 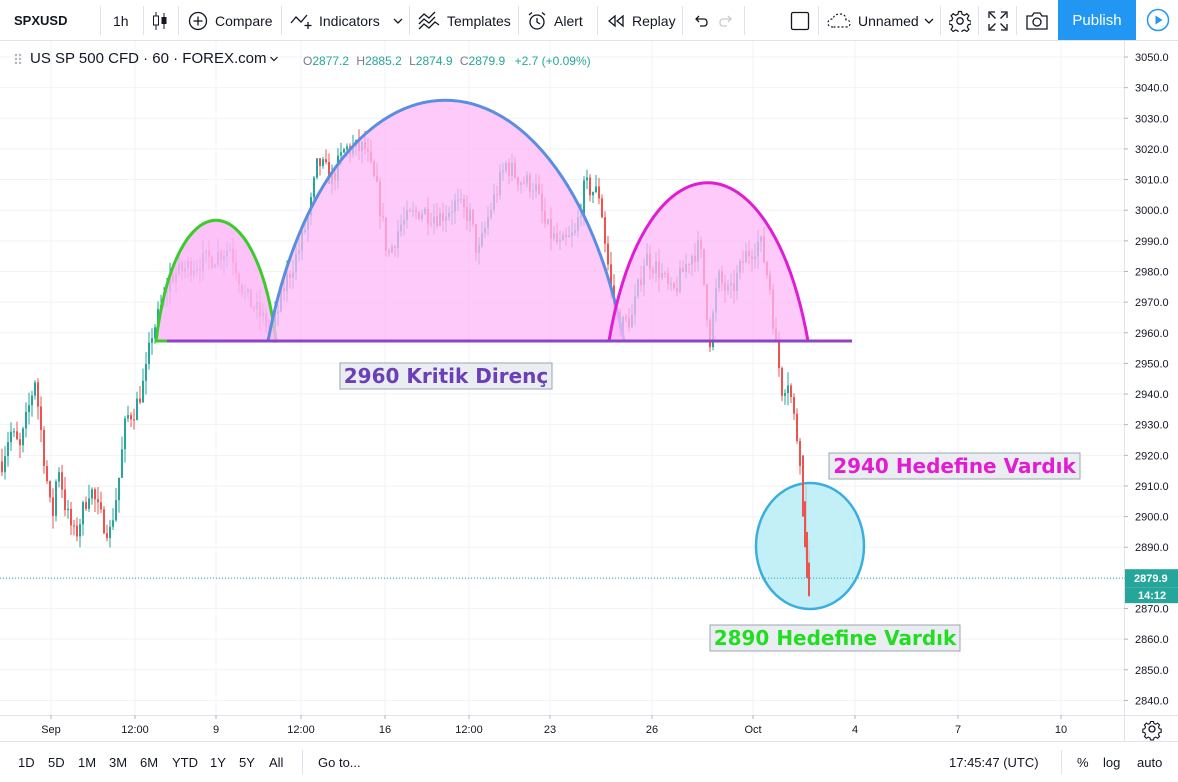 I want to click on range-all: All, so click(x=276, y=762).